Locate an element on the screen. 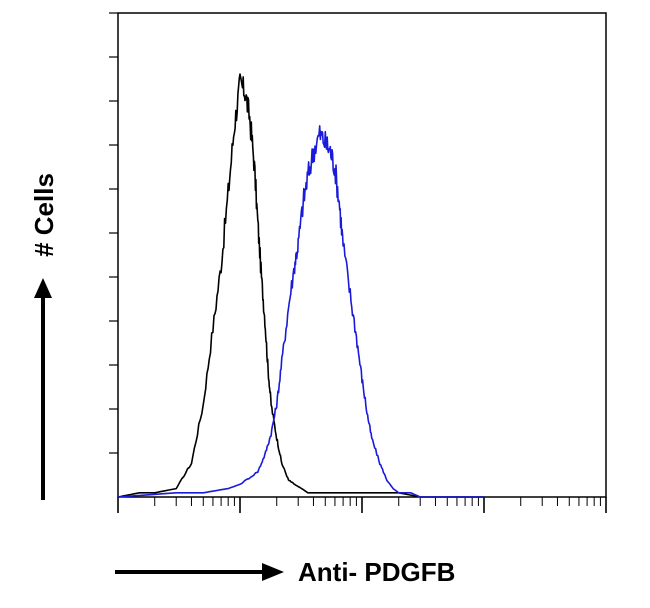  x-axis-ticks is located at coordinates (362, 505).